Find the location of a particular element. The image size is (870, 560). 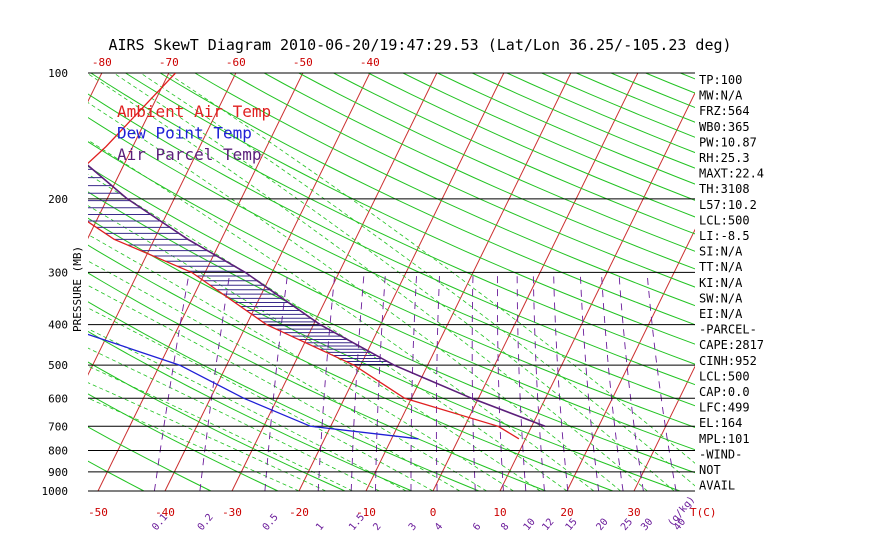

legend-entry: Ambient Air Temp is located at coordinates (194, 111).